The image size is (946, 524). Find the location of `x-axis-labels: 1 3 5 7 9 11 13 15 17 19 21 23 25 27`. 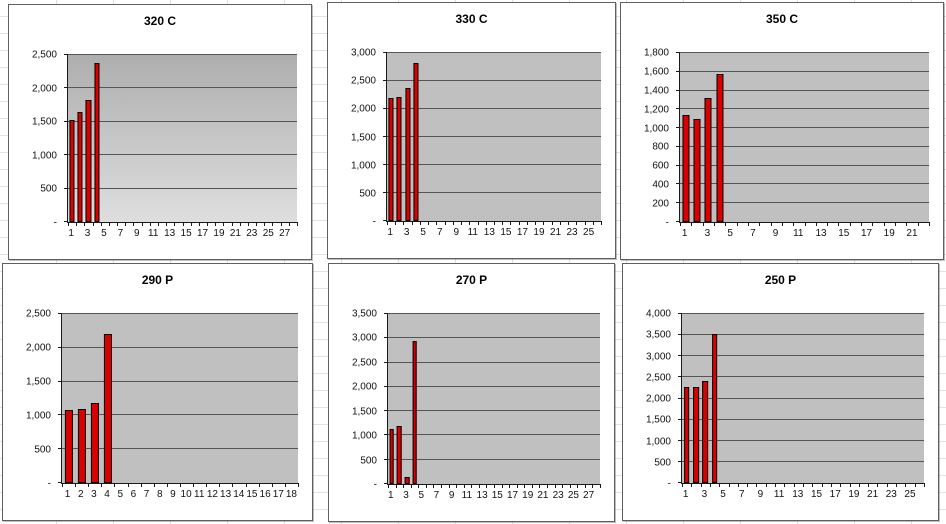

x-axis-labels: 1 3 5 7 9 11 13 15 17 19 21 23 25 27 is located at coordinates (493, 496).